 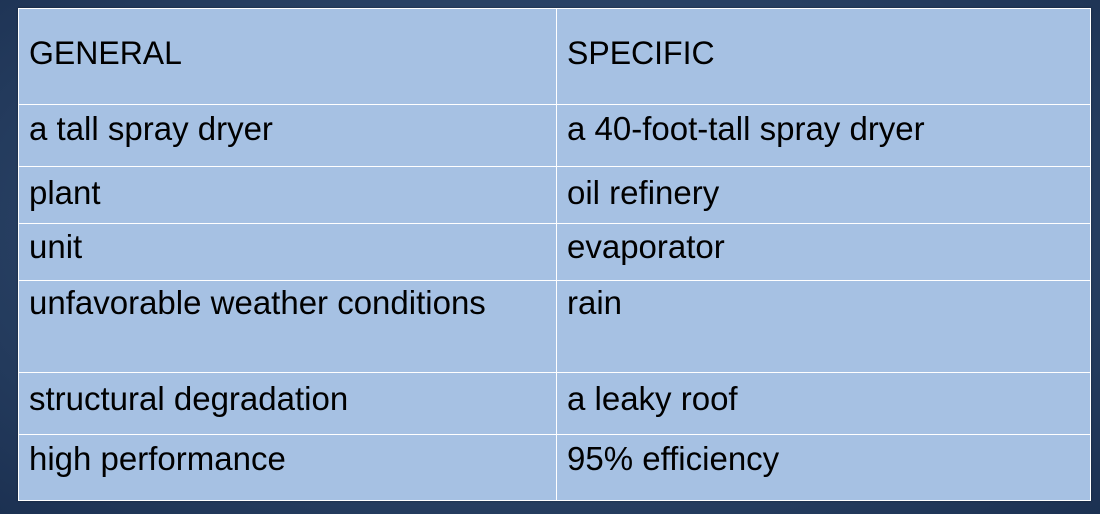 I want to click on table-row: high performance 95% efficiency, so click(x=554, y=467).